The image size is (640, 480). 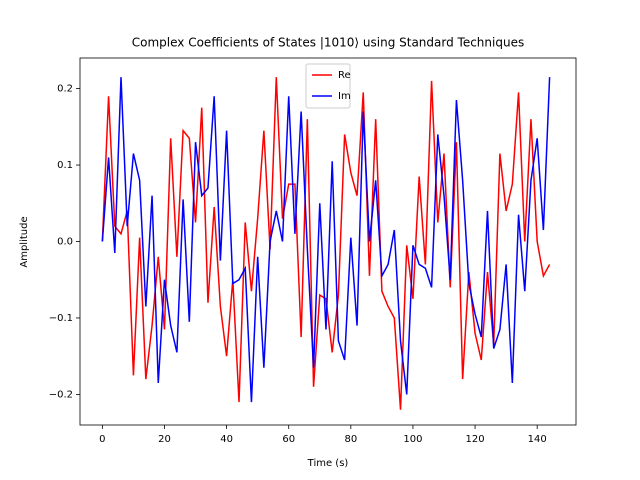 I want to click on x-tick-label: 80, so click(x=350, y=439).